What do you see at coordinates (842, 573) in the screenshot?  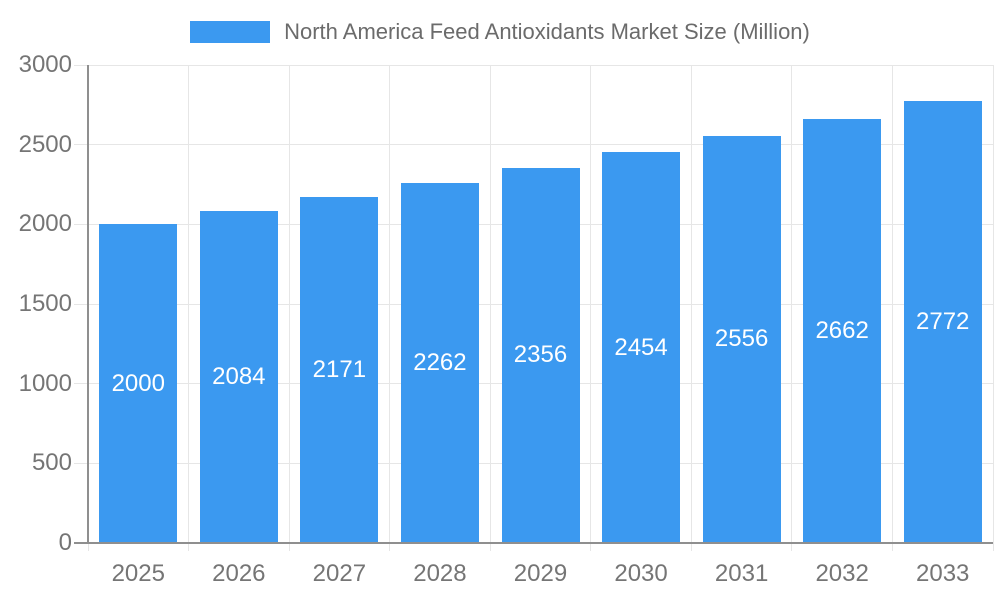 I see `x-axis-tick-label: 2032` at bounding box center [842, 573].